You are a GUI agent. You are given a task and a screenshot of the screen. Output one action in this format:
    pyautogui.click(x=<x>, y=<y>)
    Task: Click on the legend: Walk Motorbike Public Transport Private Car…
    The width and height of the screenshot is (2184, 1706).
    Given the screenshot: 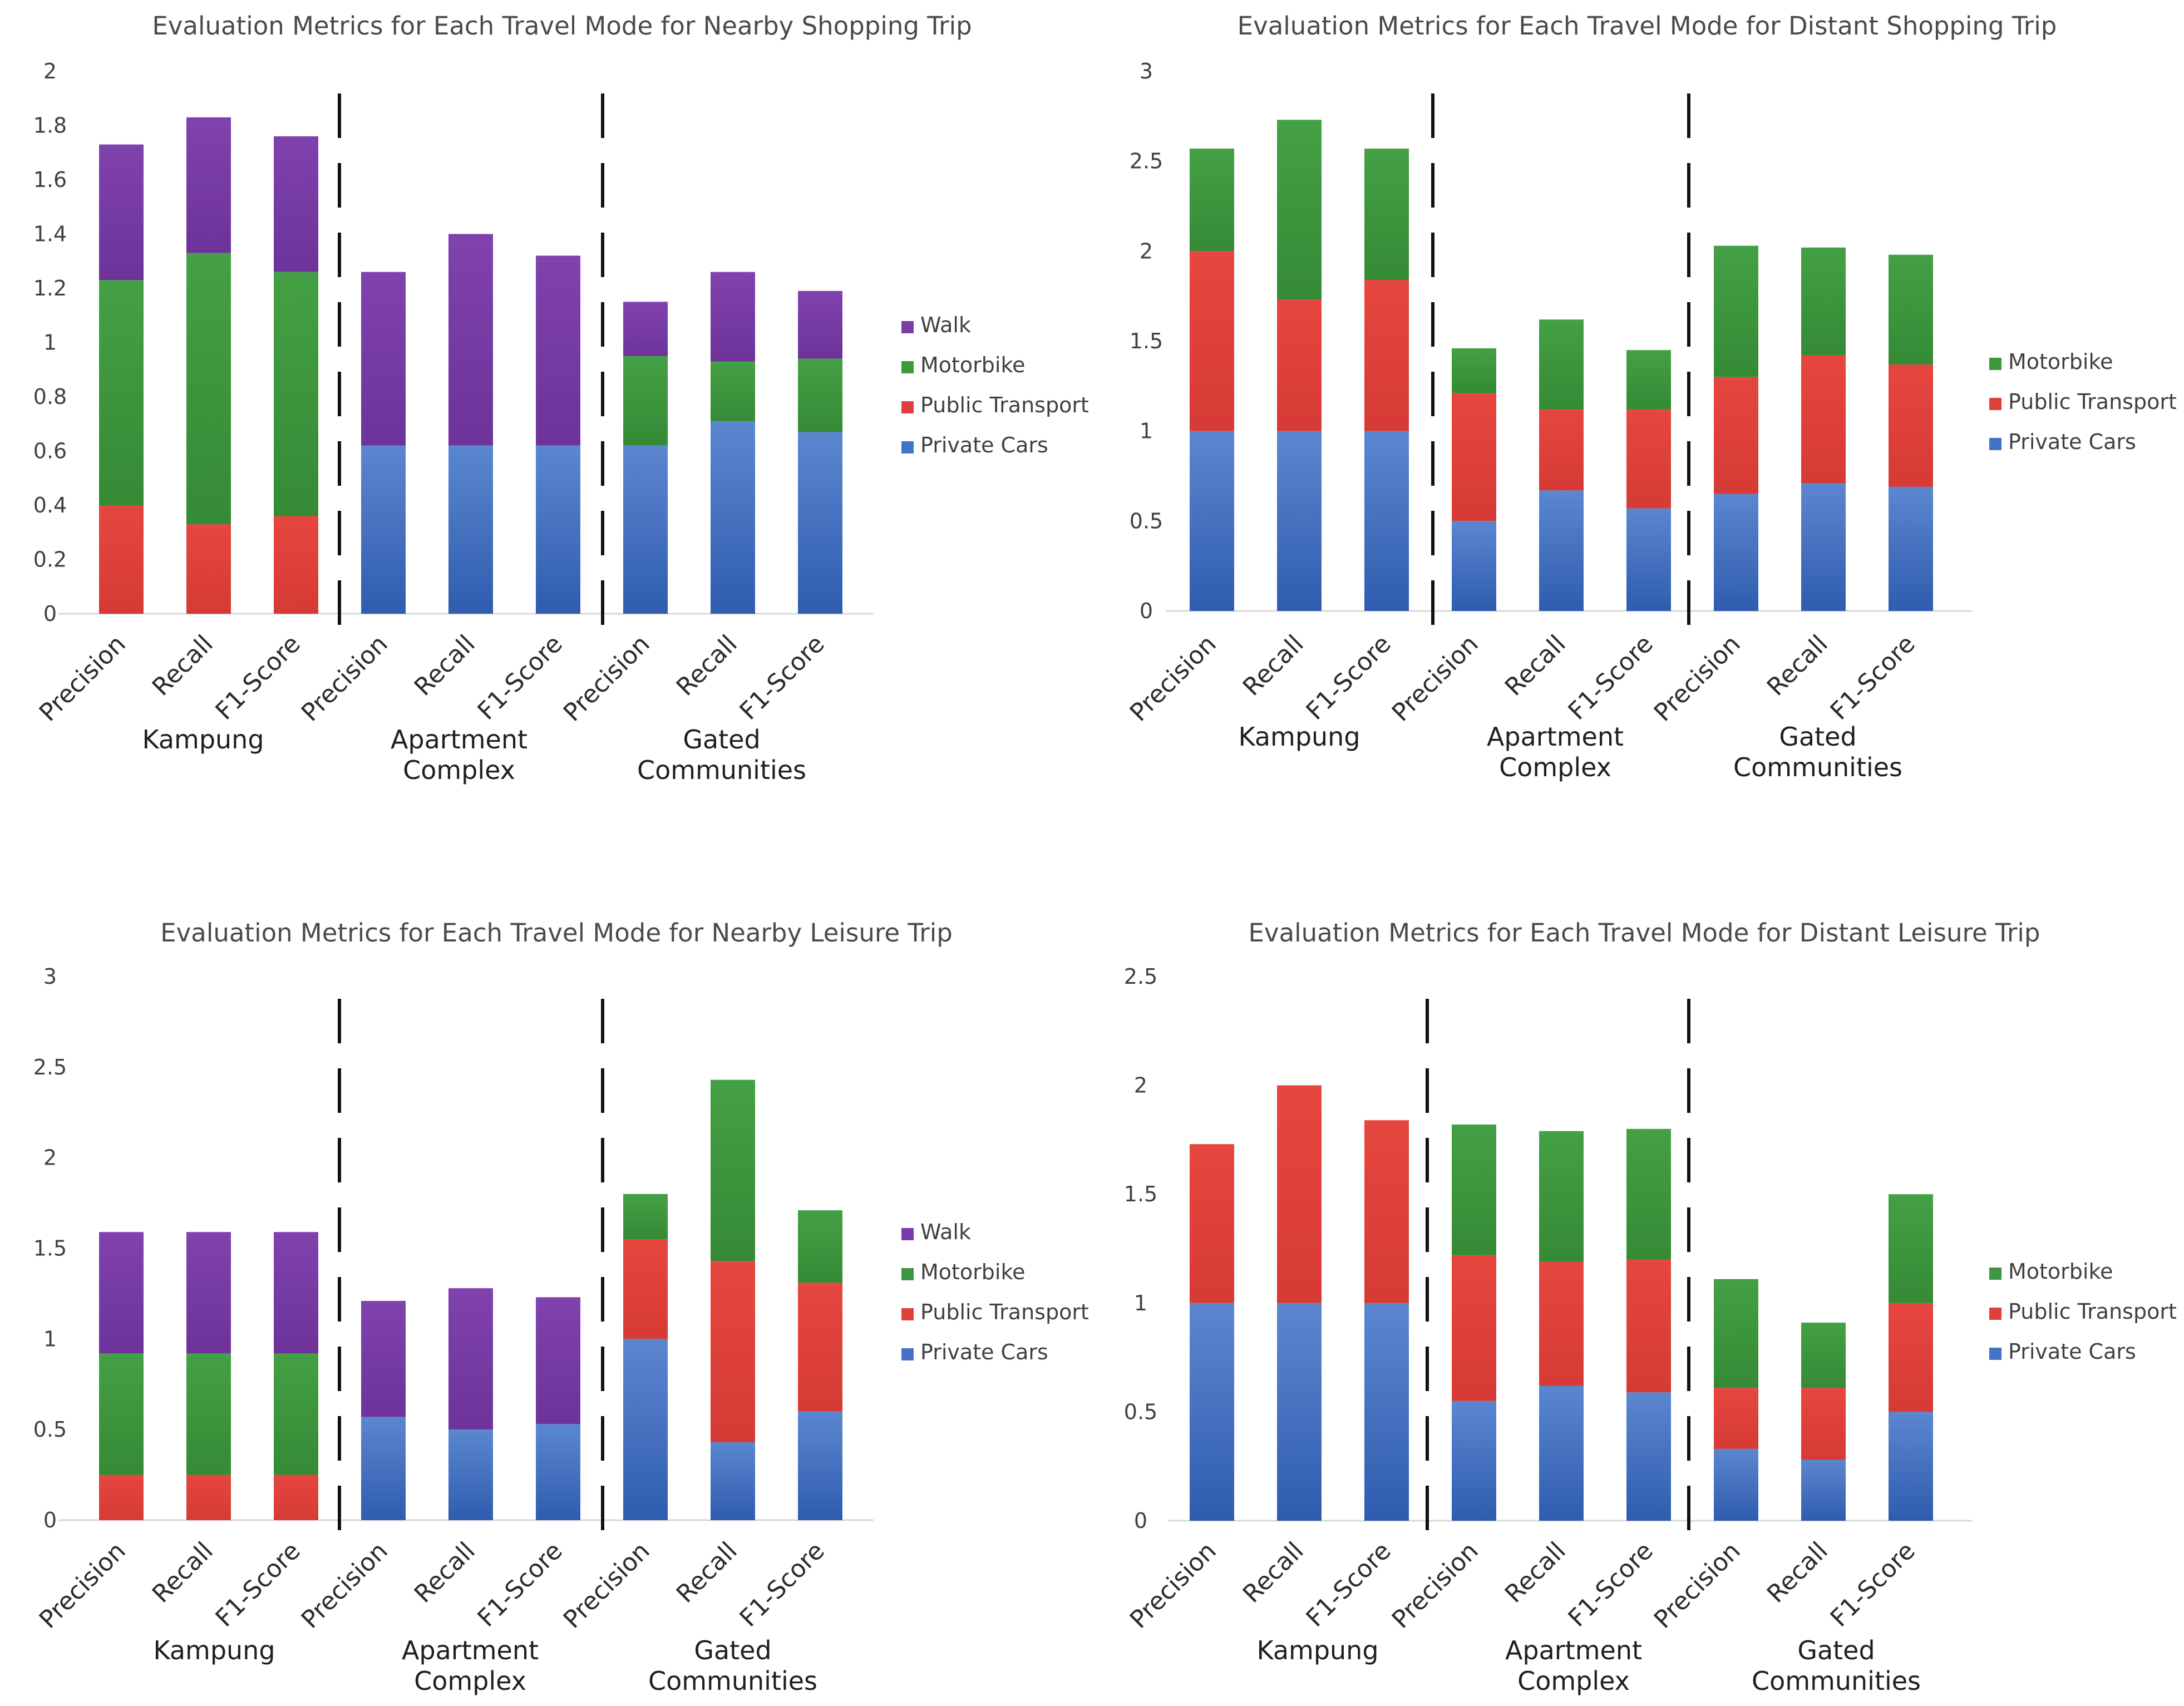 What is the action you would take?
    pyautogui.click(x=995, y=1292)
    